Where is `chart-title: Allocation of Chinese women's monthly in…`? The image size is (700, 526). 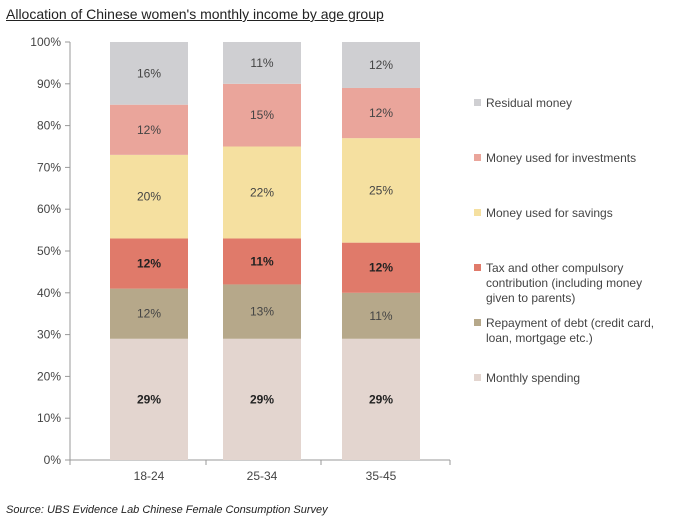 chart-title: Allocation of Chinese women's monthly in… is located at coordinates (195, 14).